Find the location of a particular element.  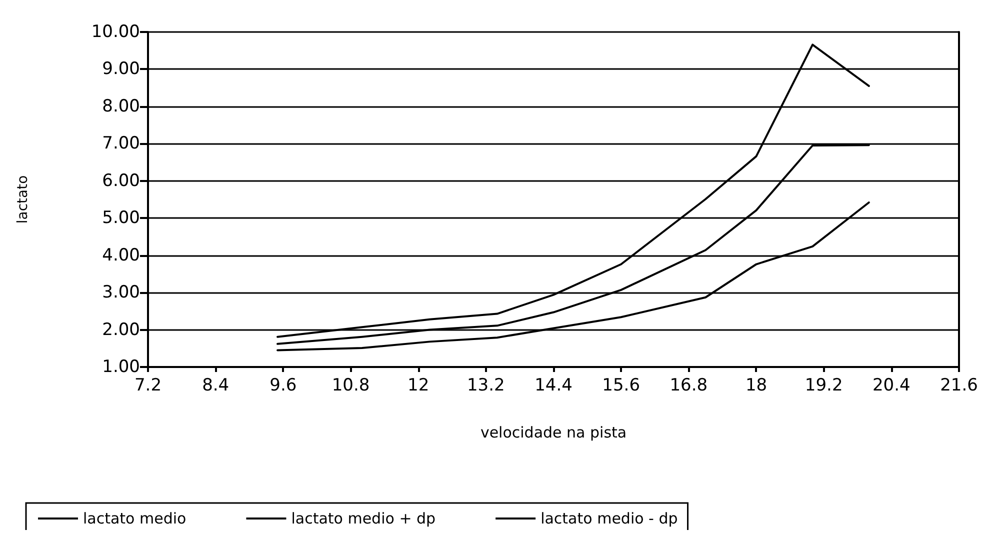

x-tick-label: 8.4 is located at coordinates (216, 386).